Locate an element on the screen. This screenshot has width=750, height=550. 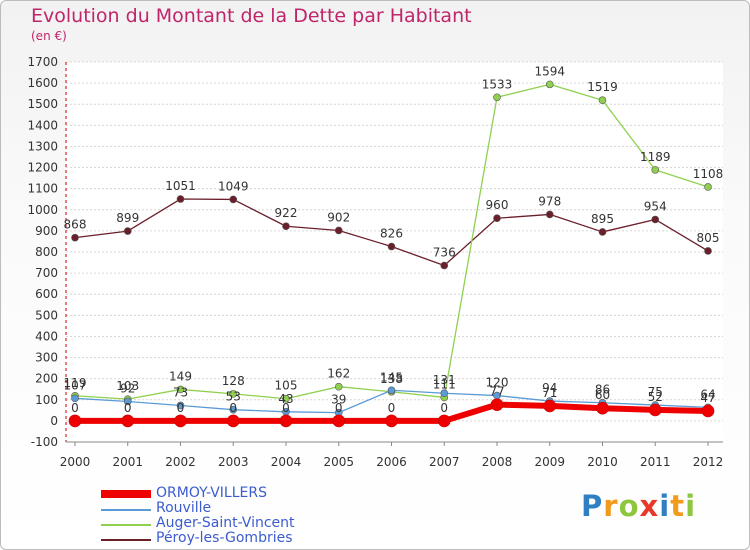
data-label-rouville: 43 is located at coordinates (285, 399).